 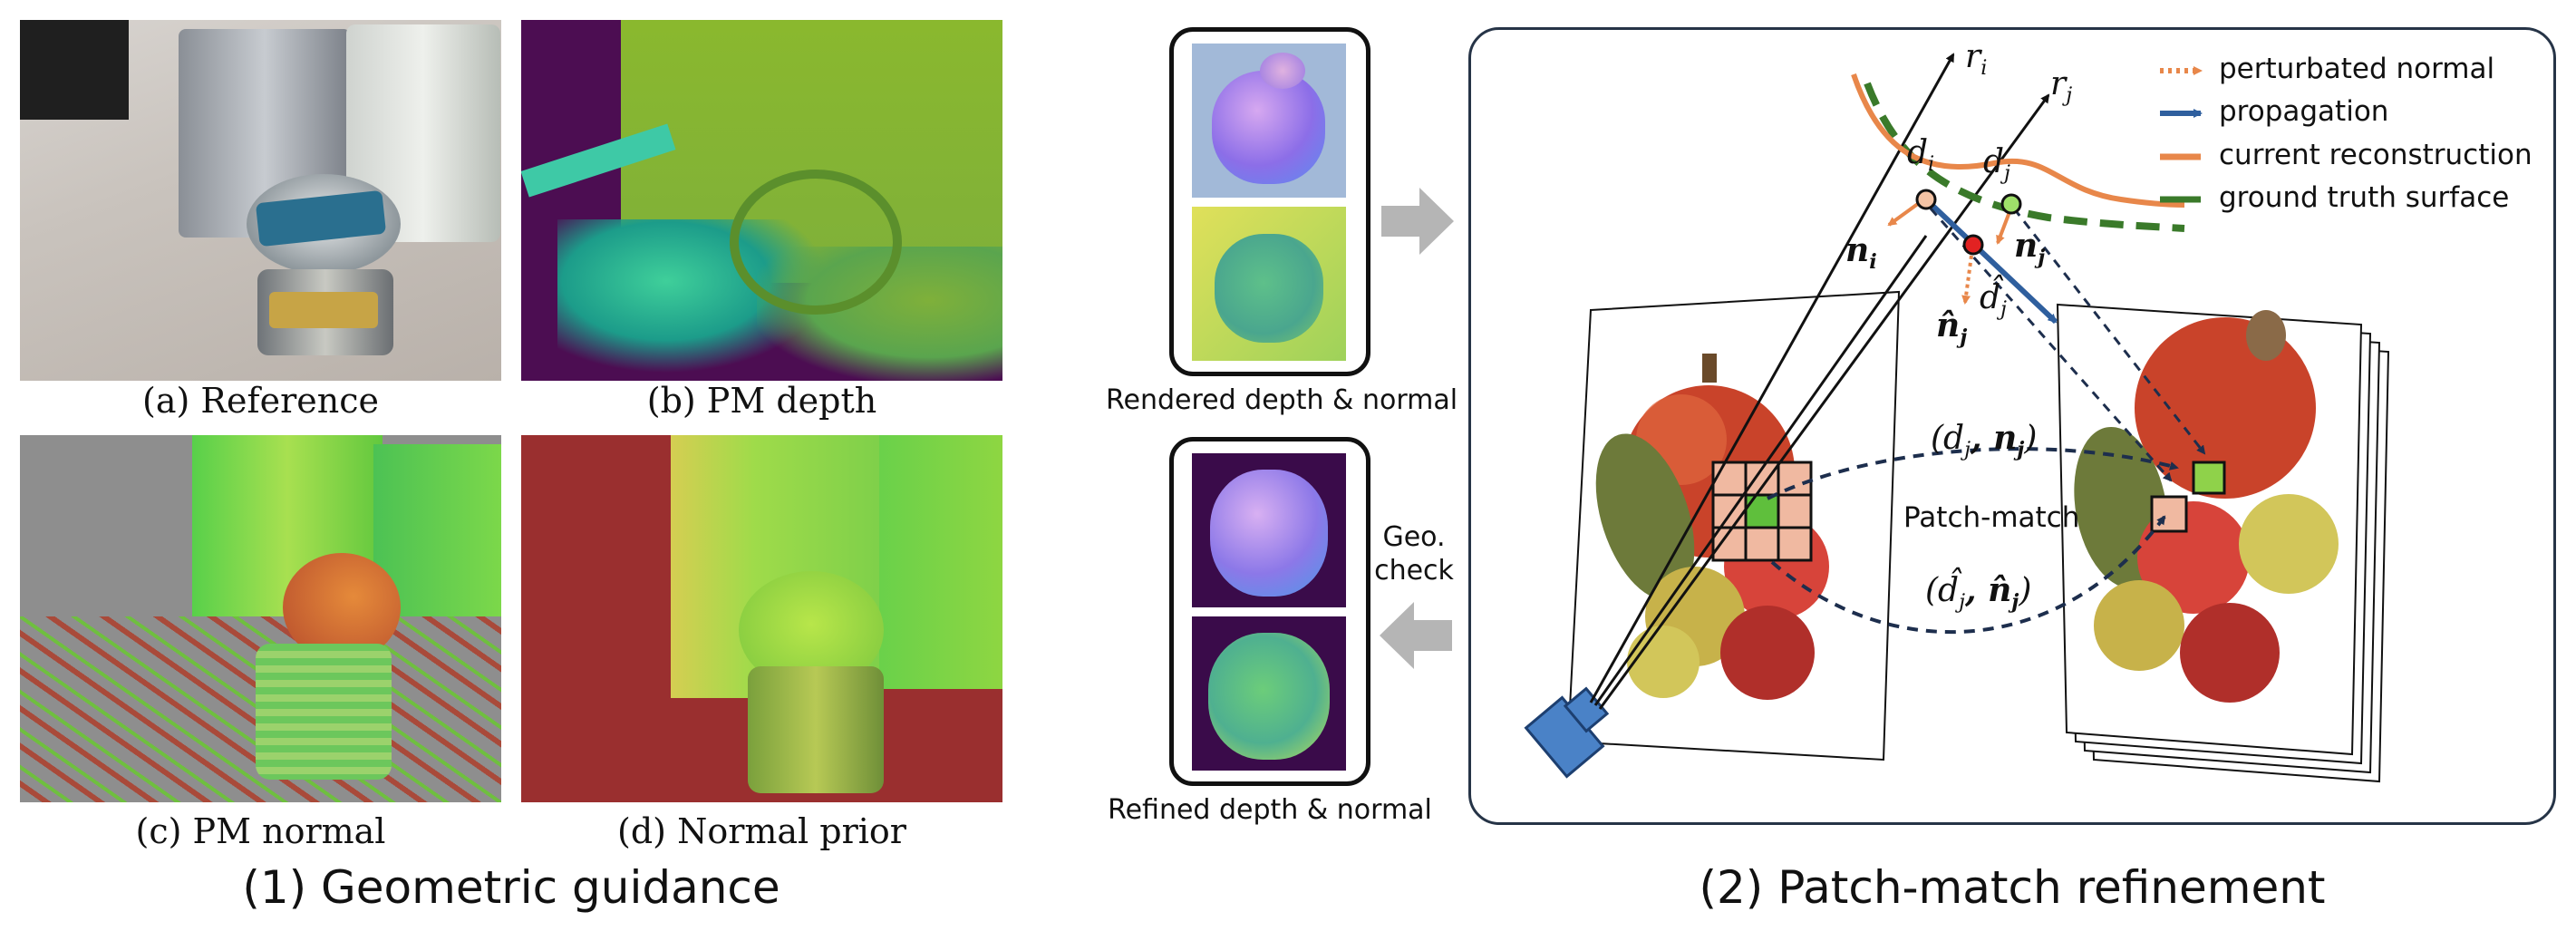 What do you see at coordinates (260, 619) in the screenshot?
I see `pm-normal-image` at bounding box center [260, 619].